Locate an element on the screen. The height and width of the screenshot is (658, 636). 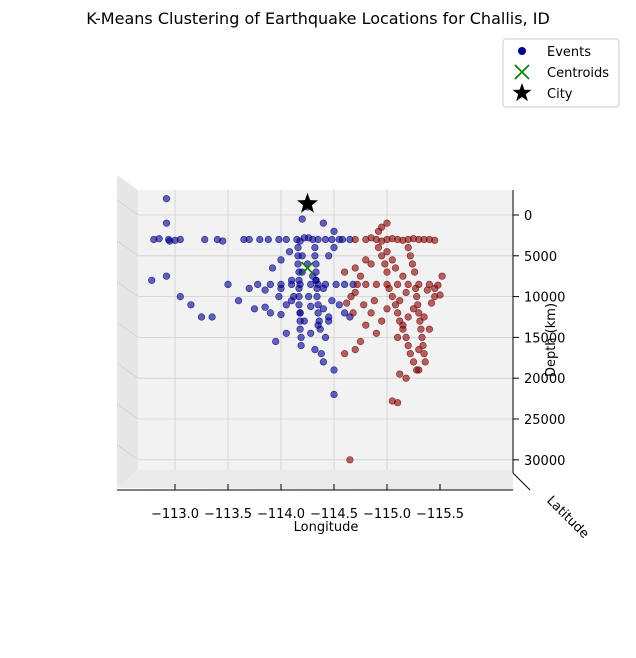
legend-centroids-marker is located at coordinates (522, 72).